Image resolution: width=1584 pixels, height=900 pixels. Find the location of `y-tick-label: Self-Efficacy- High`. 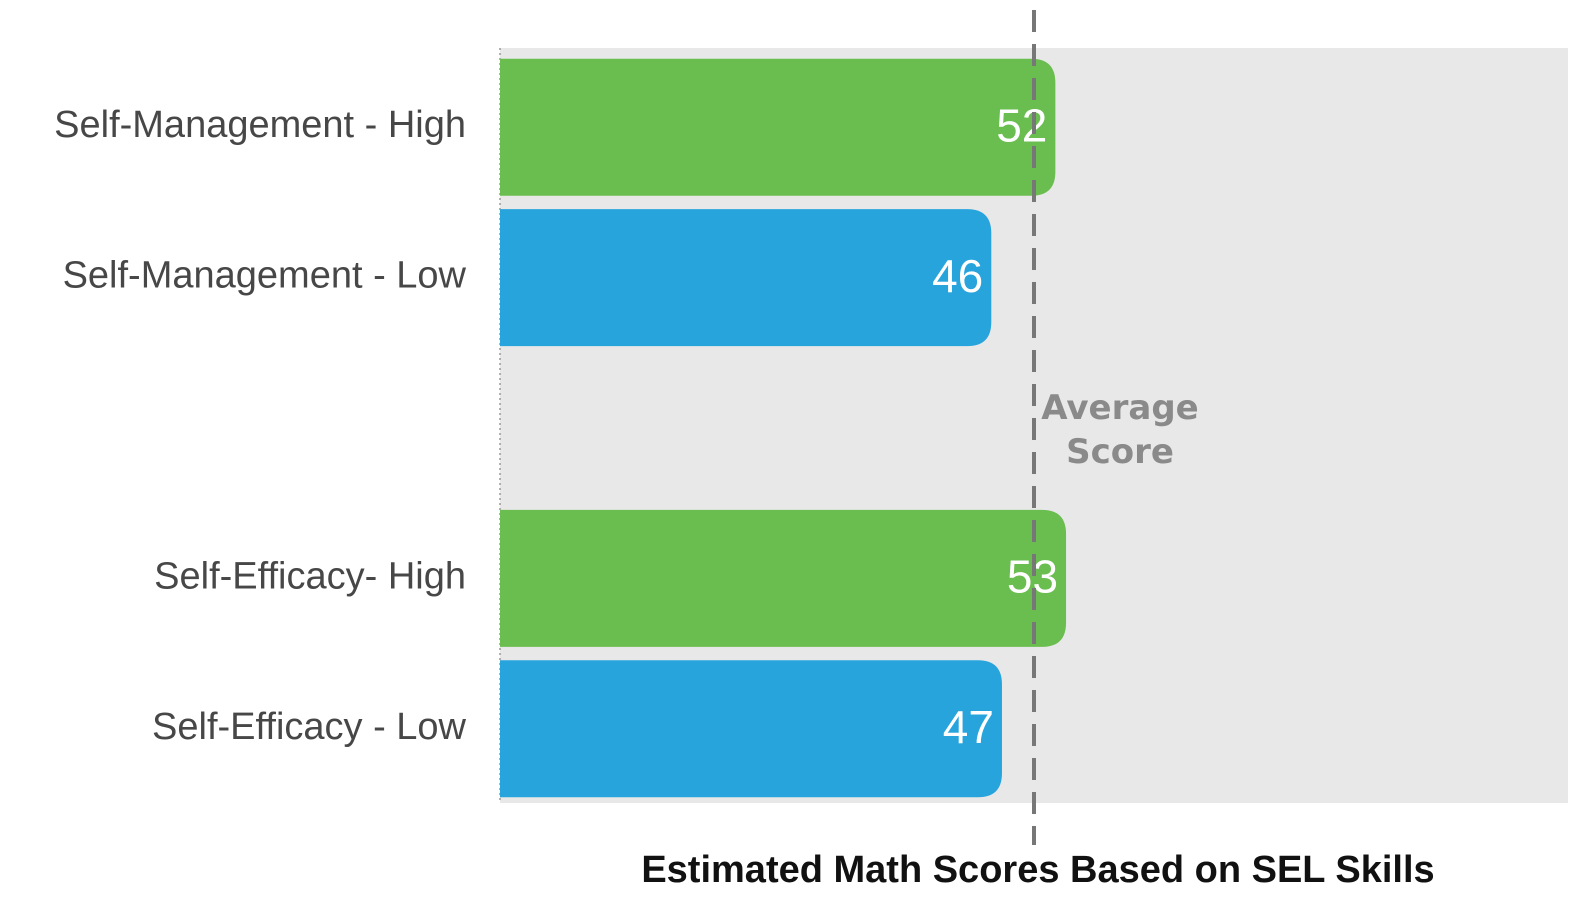

y-tick-label: Self-Efficacy- High is located at coordinates (310, 576).